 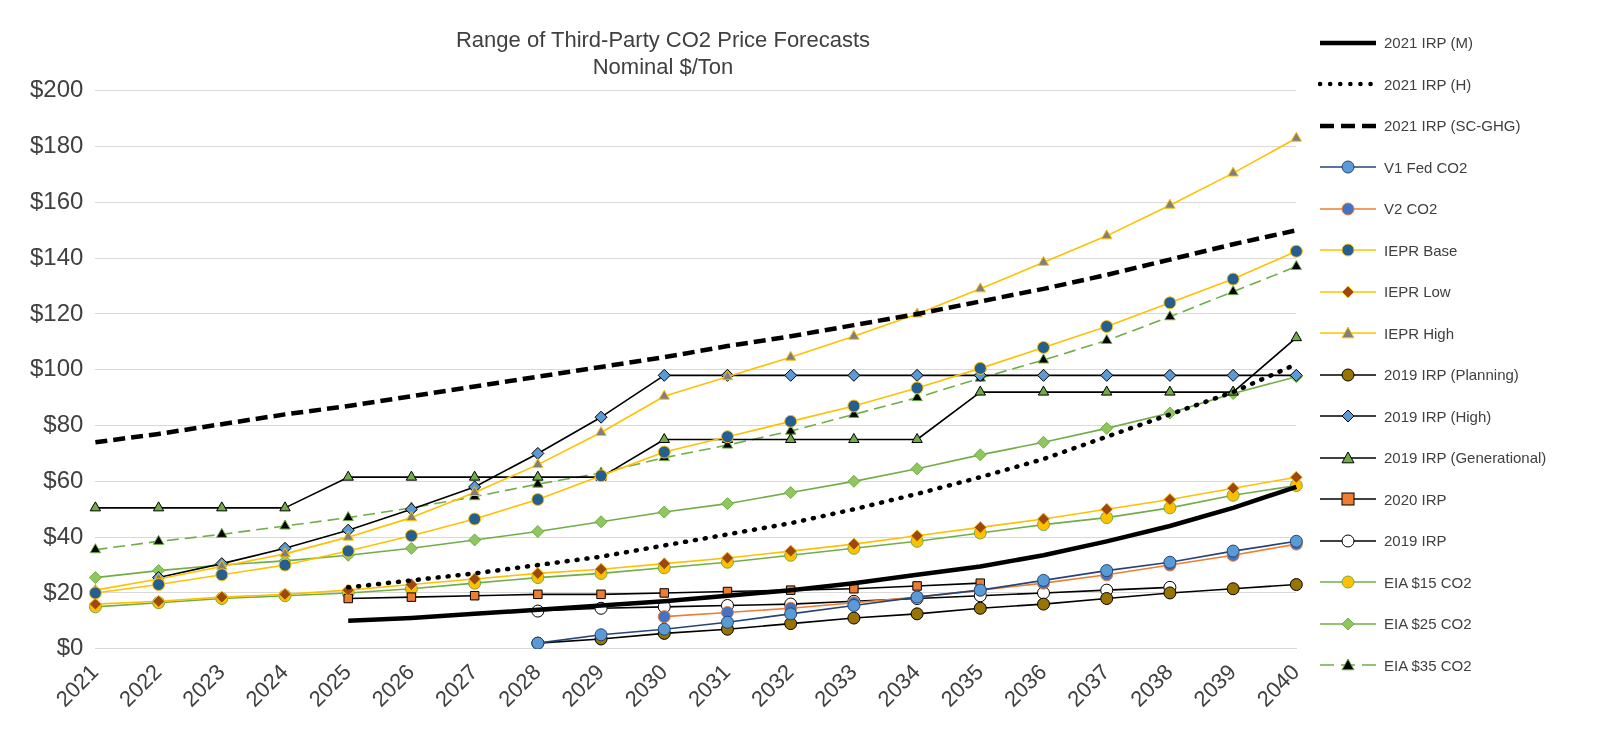 What do you see at coordinates (1415, 499) in the screenshot?
I see `legend-label: 2020 IRP` at bounding box center [1415, 499].